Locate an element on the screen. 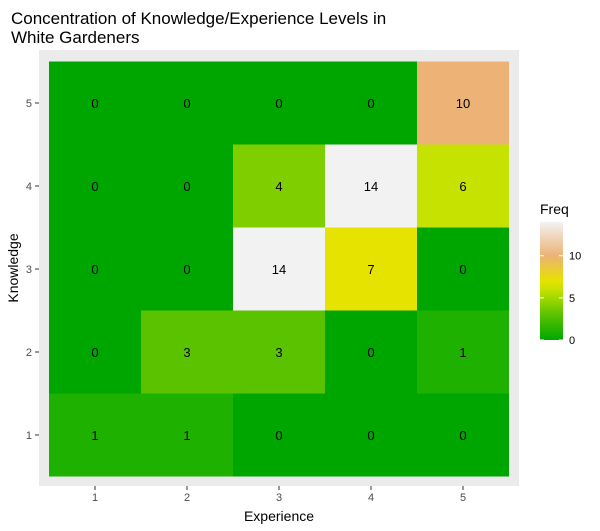  cell-value-label-x1-y5: 0 is located at coordinates (94, 103).